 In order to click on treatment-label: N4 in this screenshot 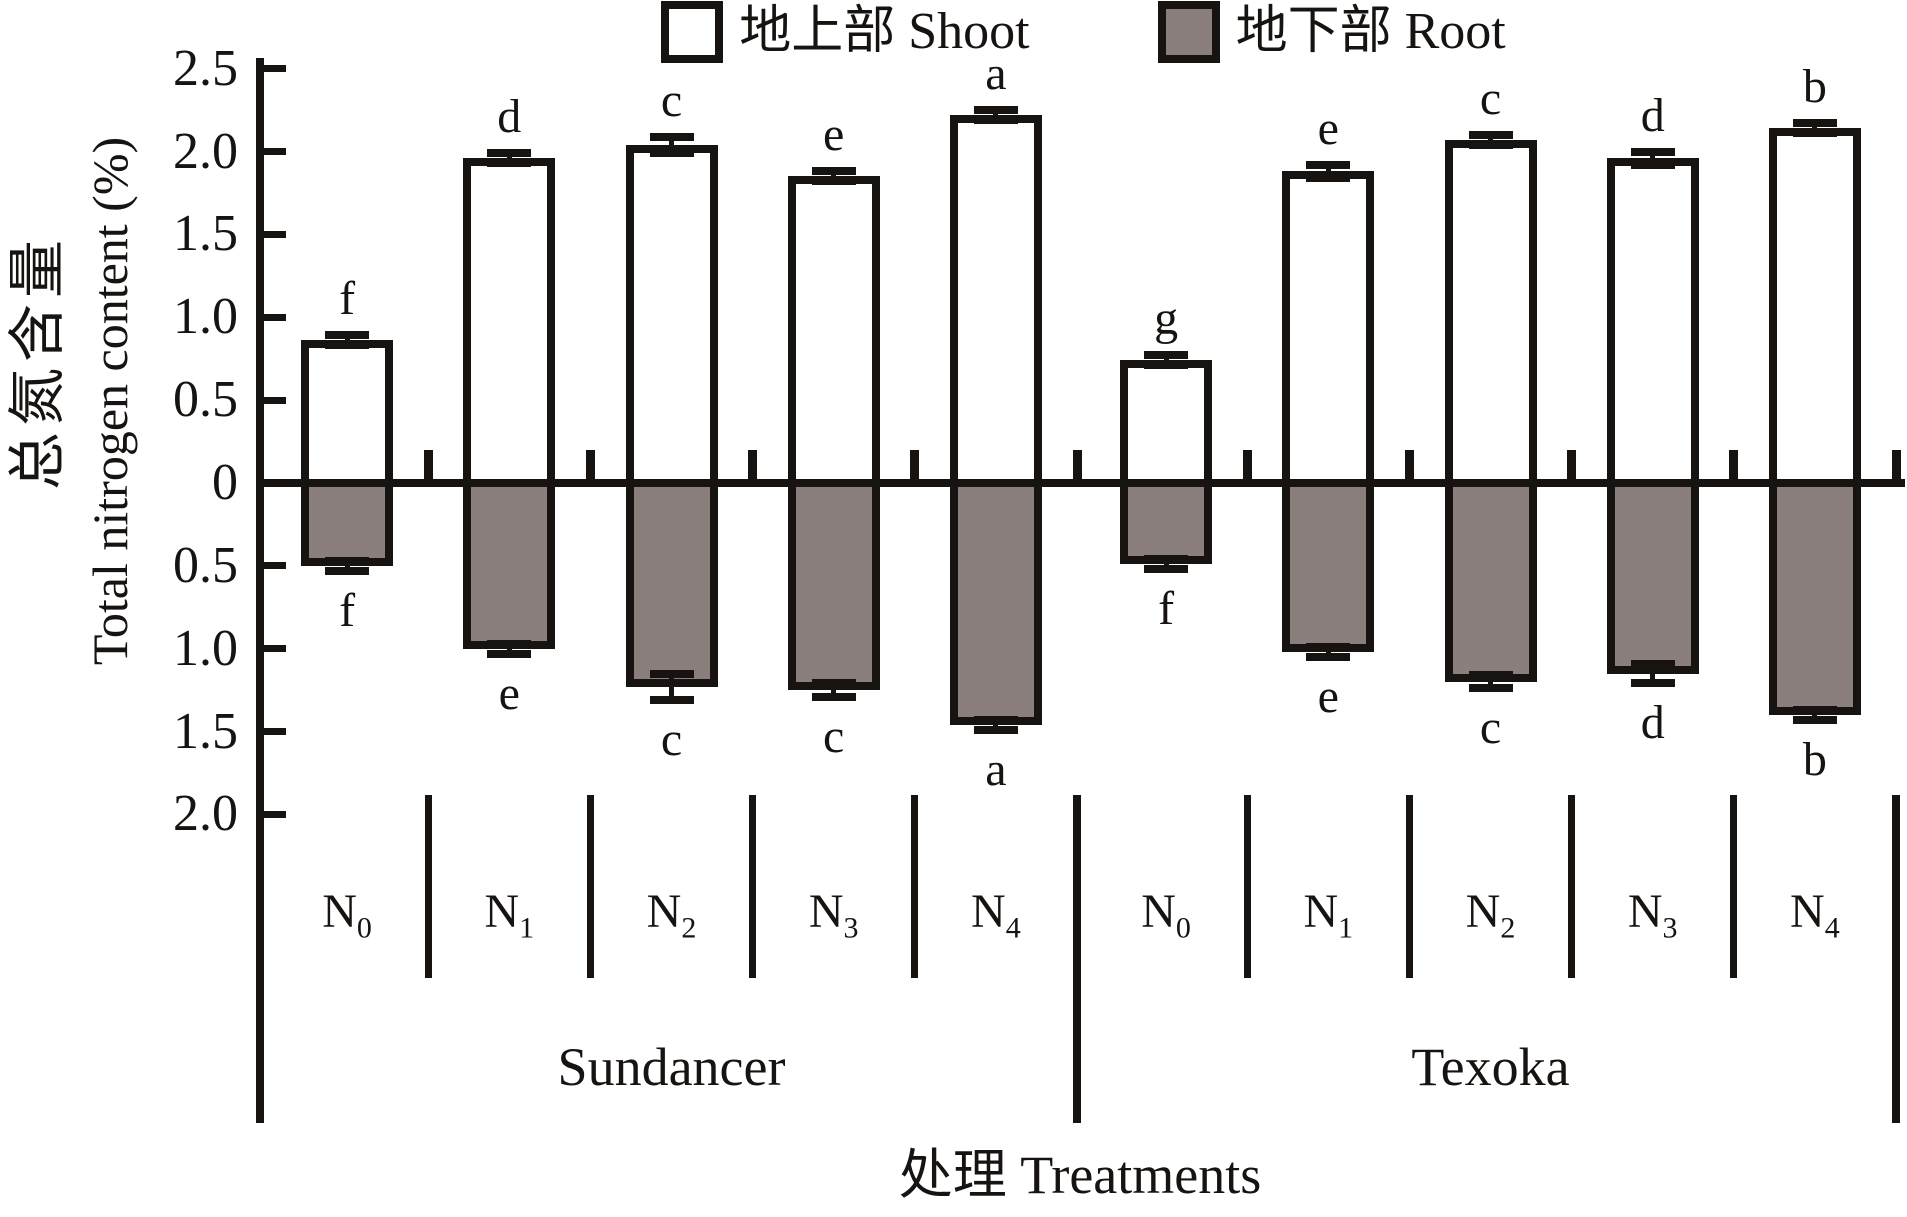, I will do `click(996, 915)`.